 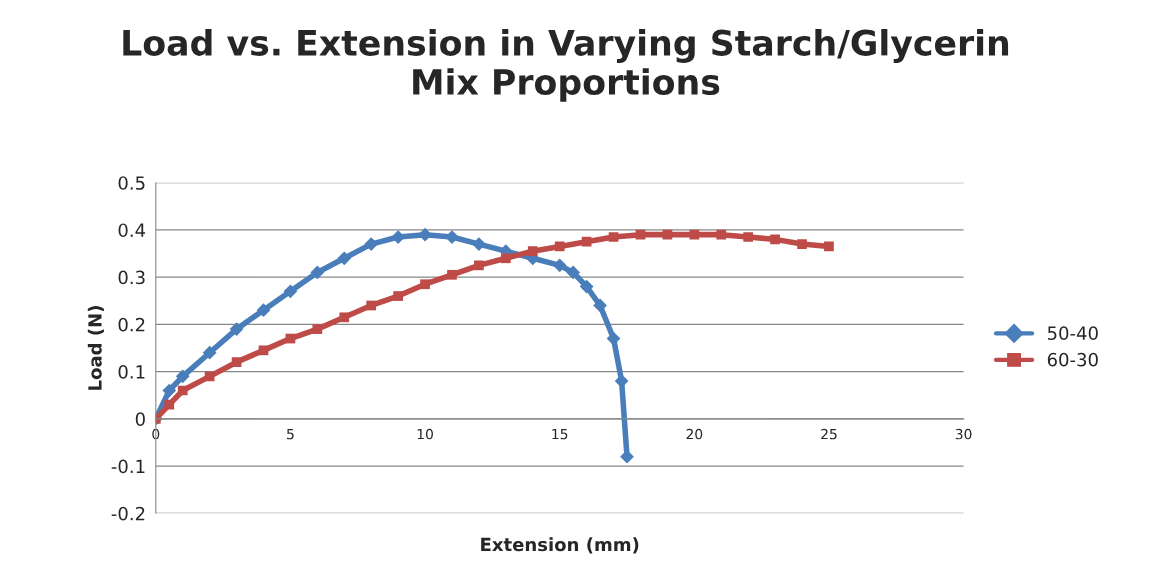 What do you see at coordinates (140, 419) in the screenshot?
I see `y-tick-label: 0` at bounding box center [140, 419].